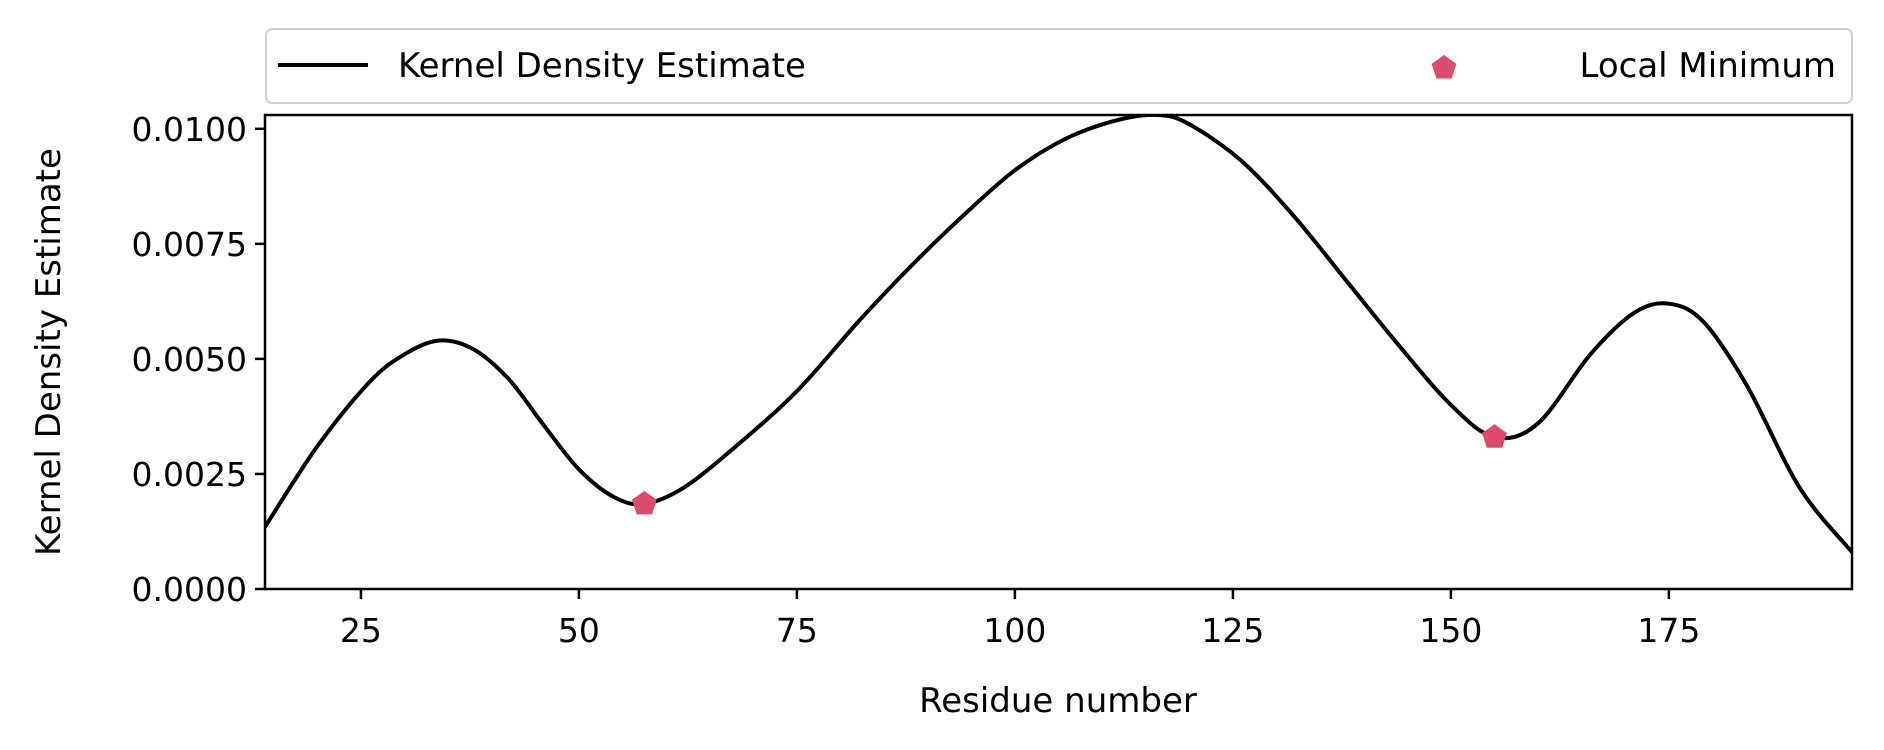 This screenshot has width=1884, height=750. I want to click on y-tick-label: 0.0025, so click(189, 474).